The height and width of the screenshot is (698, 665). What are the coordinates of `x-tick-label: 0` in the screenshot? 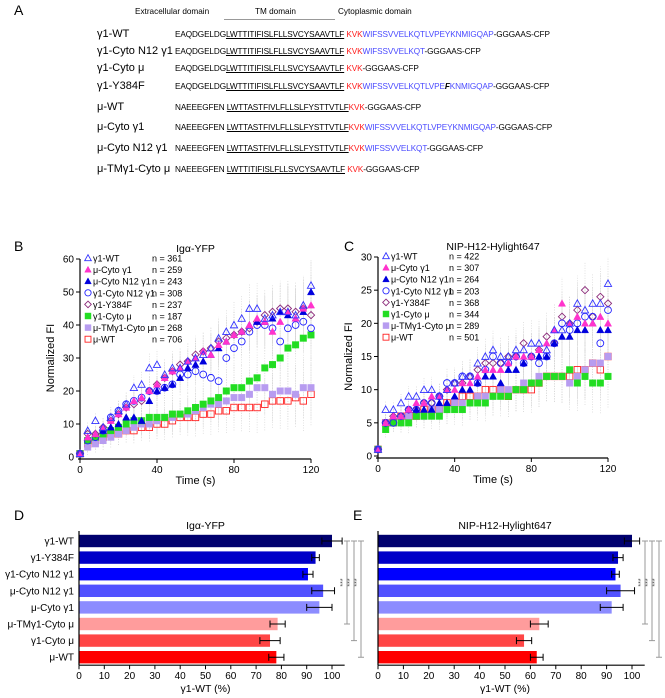 It's located at (79, 676).